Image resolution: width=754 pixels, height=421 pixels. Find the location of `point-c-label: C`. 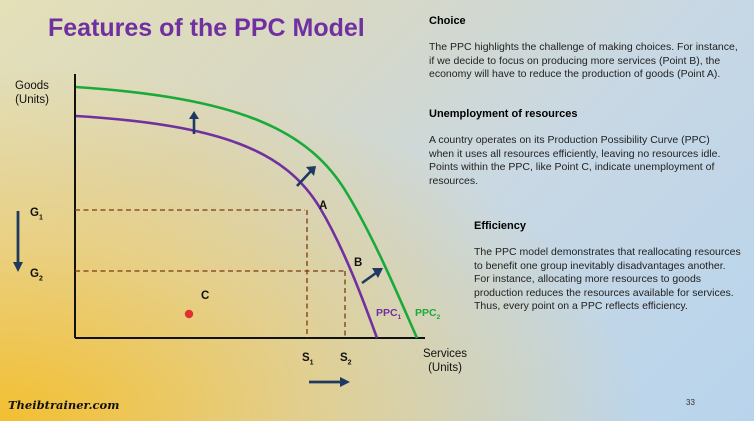

point-c-label: C is located at coordinates (205, 296).